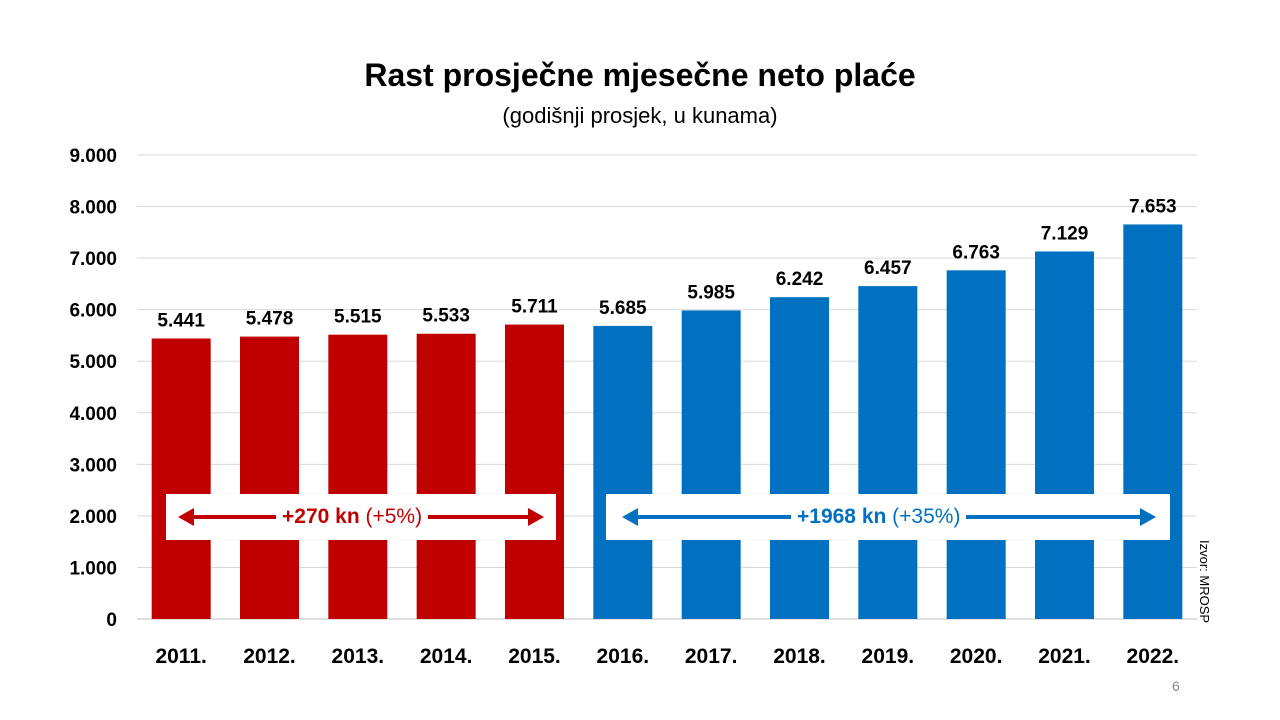 The image size is (1280, 720). What do you see at coordinates (711, 464) in the screenshot?
I see `bar-2017` at bounding box center [711, 464].